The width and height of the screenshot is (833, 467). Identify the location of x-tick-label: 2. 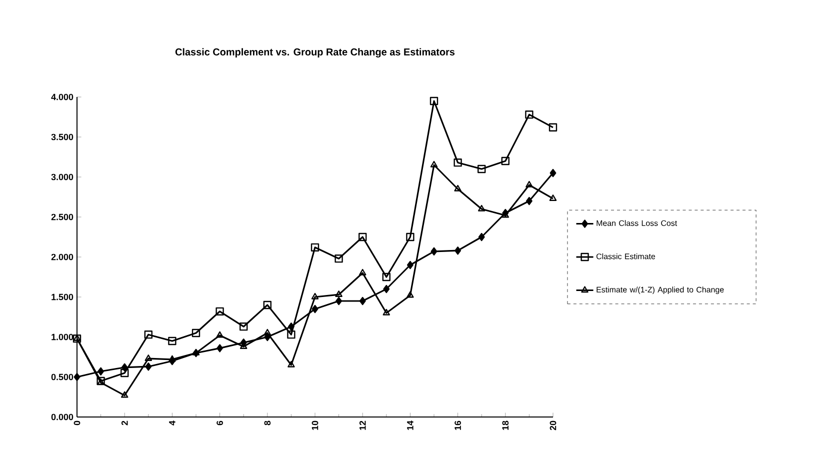
(124, 423).